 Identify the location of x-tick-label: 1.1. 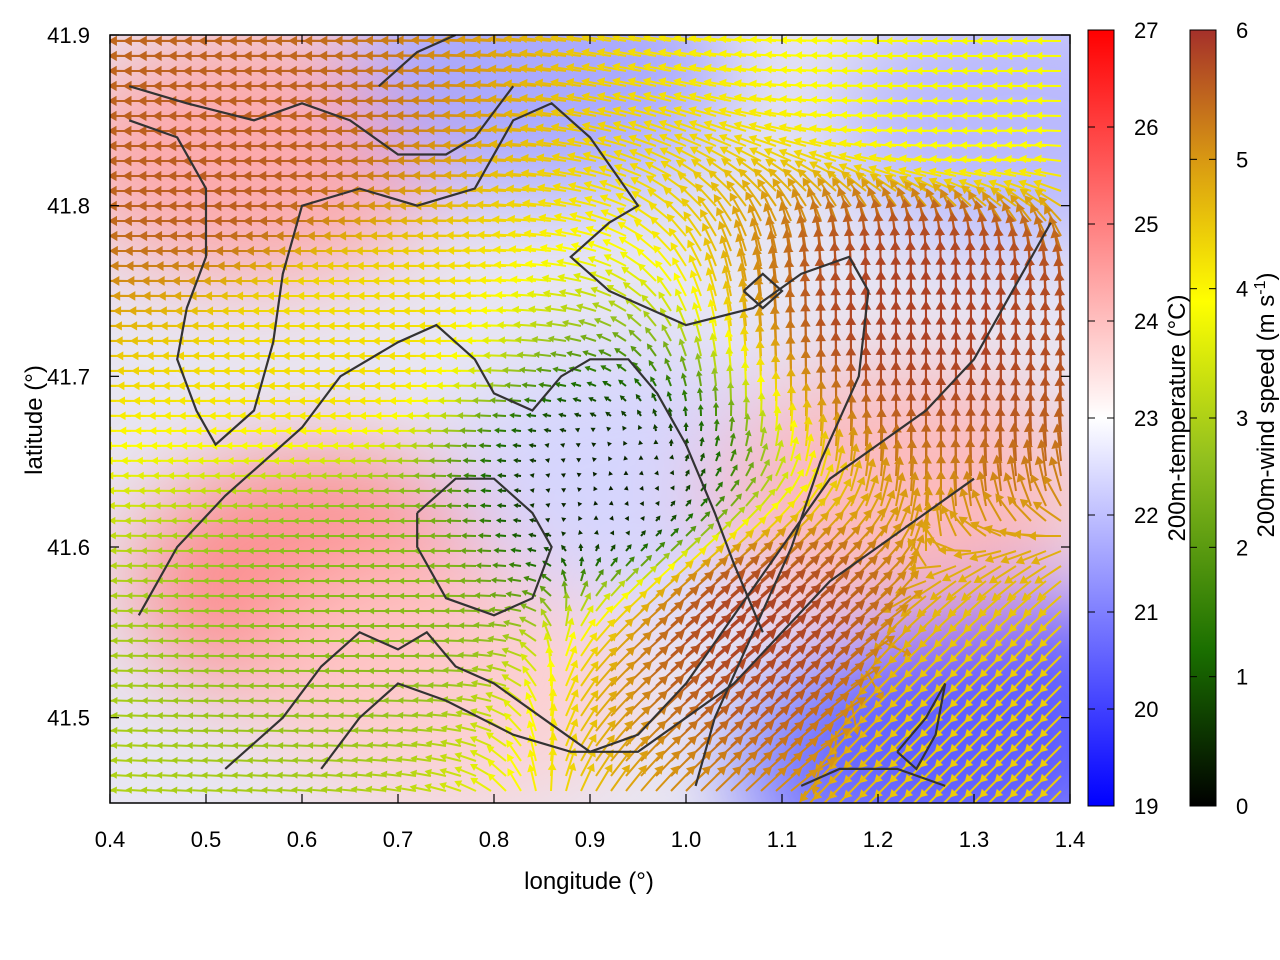
(782, 839).